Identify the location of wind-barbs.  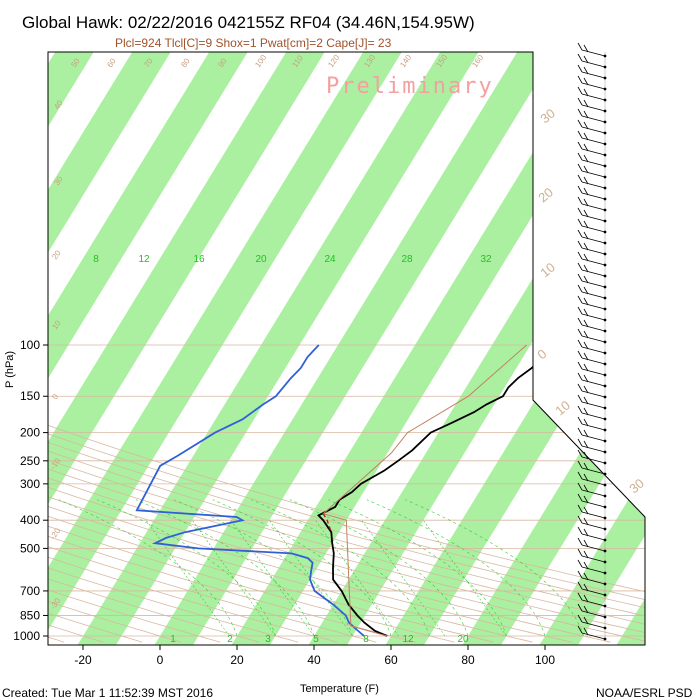
(592, 341).